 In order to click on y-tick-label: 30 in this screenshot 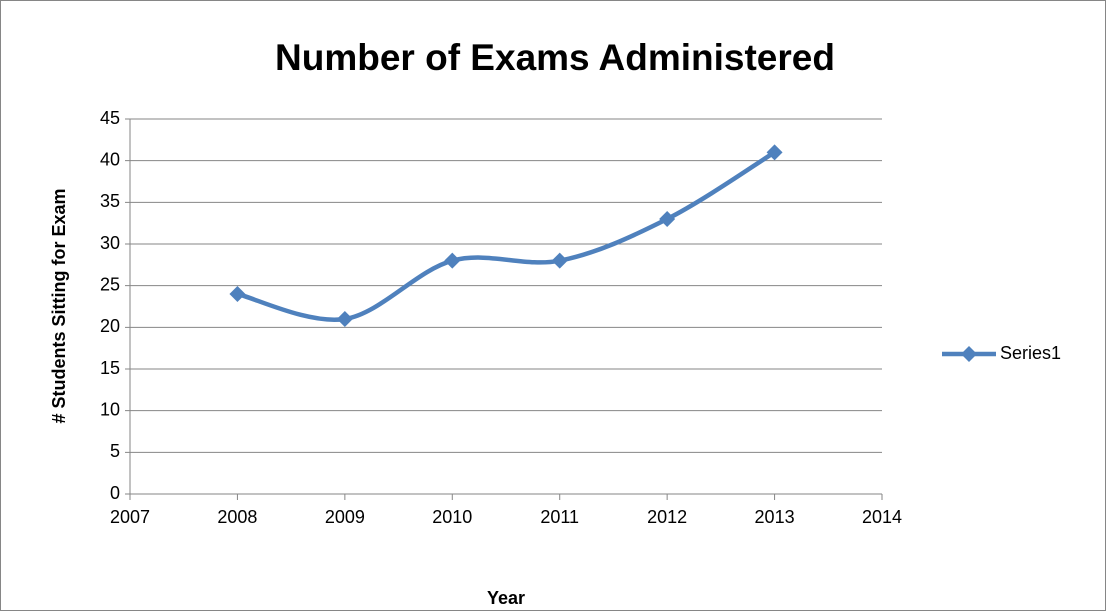, I will do `click(110, 243)`.